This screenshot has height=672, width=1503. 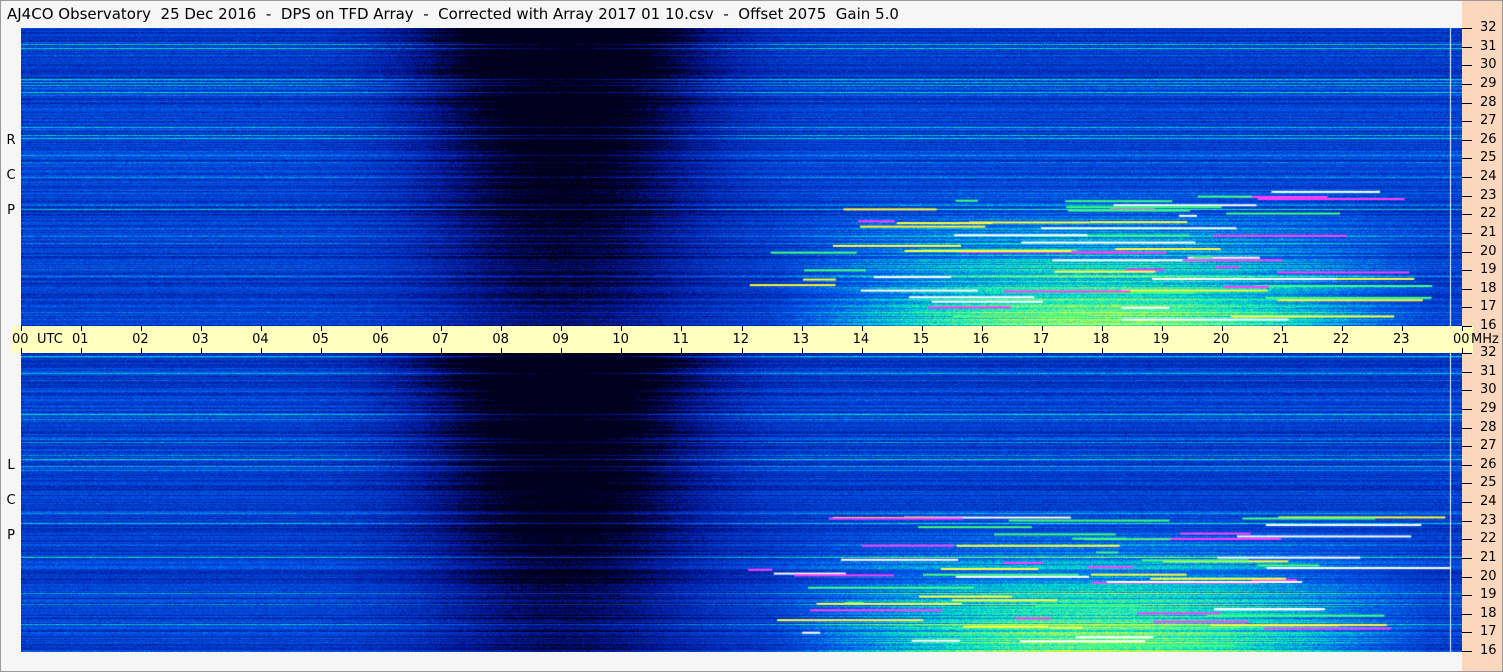 What do you see at coordinates (50, 339) in the screenshot?
I see `time-unit-label: UTC` at bounding box center [50, 339].